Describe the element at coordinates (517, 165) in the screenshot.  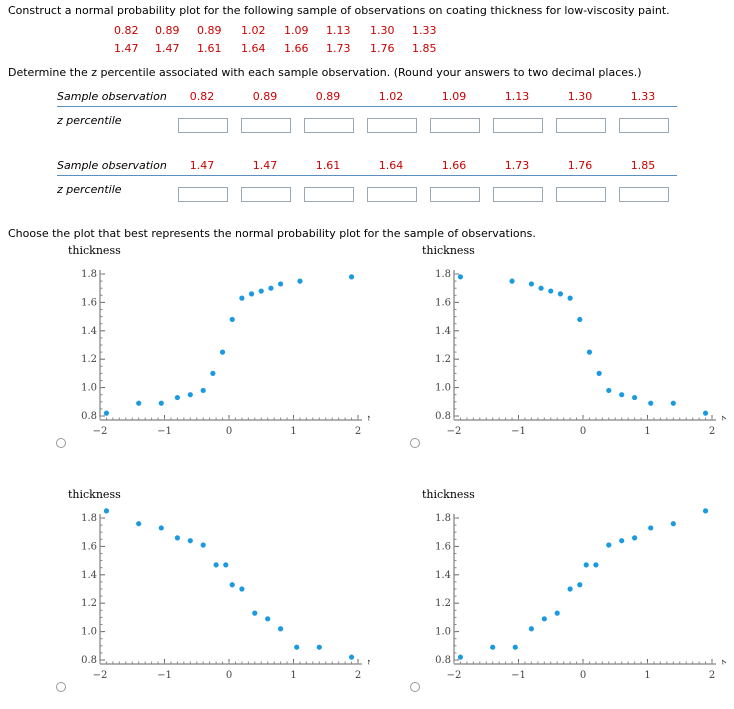
I see `table-obs-value: 1.73` at that location.